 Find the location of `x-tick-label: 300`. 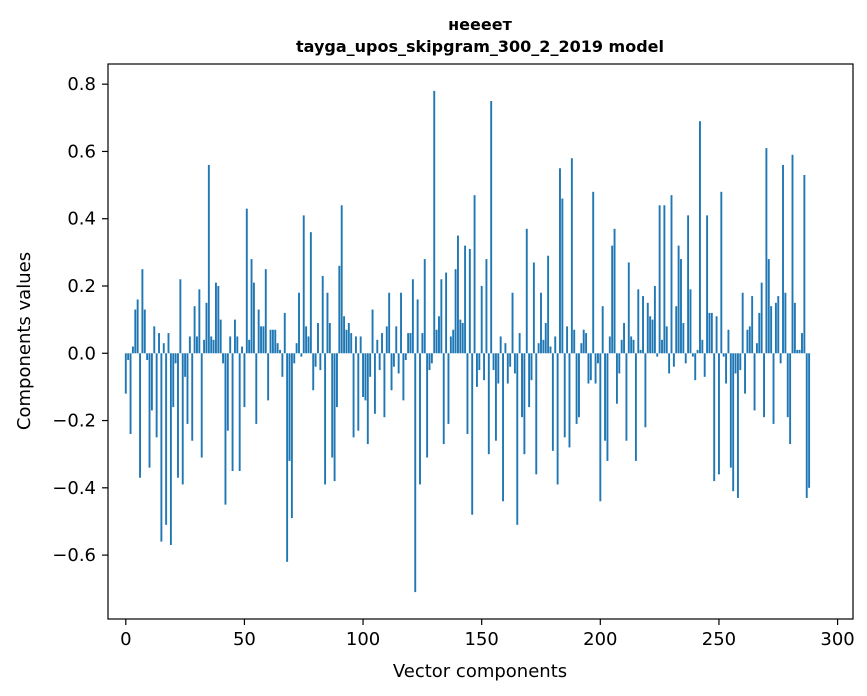

x-tick-label: 300 is located at coordinates (837, 639).